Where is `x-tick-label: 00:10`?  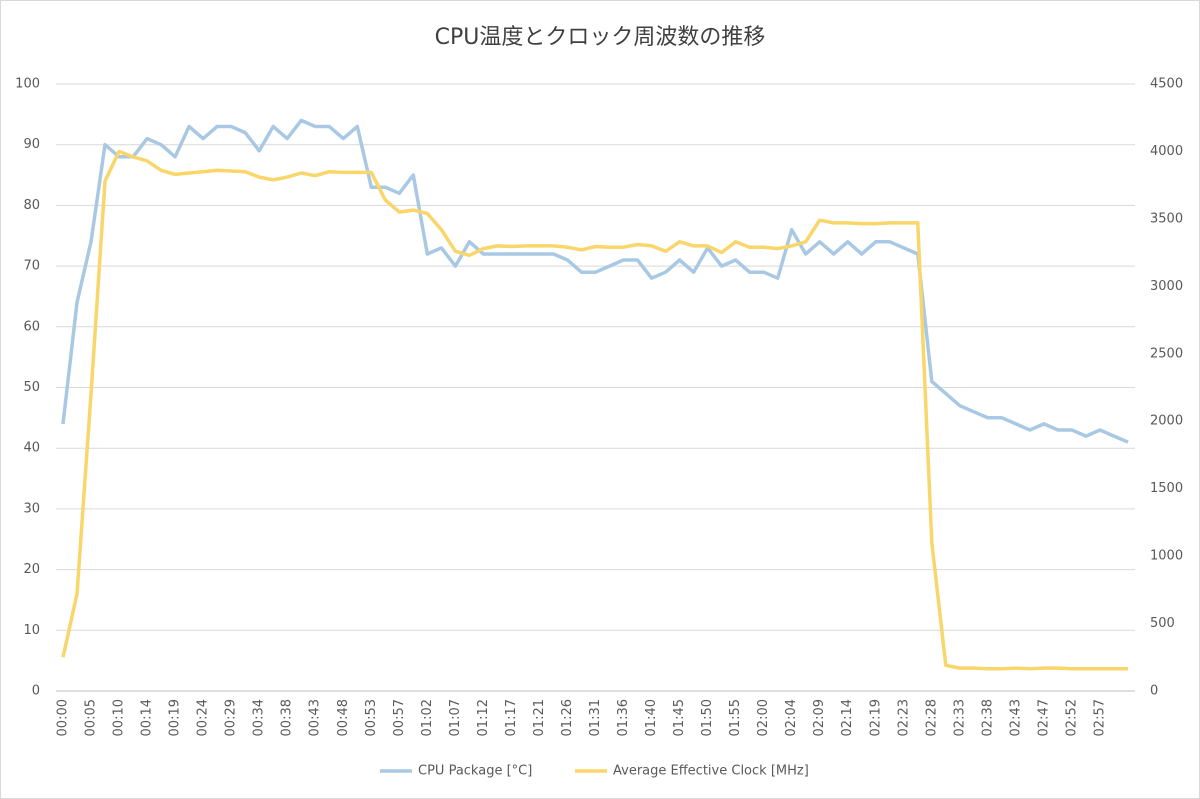
x-tick-label: 00:10 is located at coordinates (119, 717).